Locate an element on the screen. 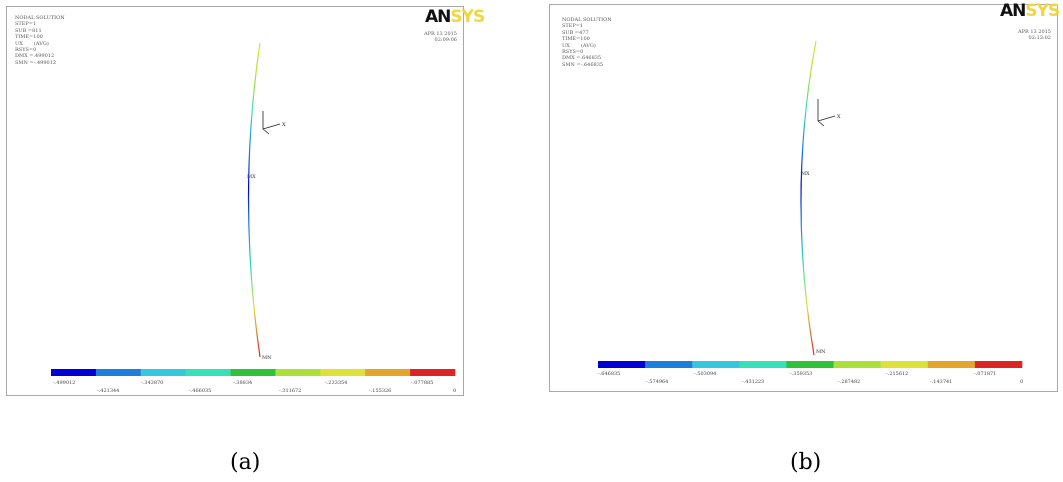 This screenshot has height=482, width=1063. info-line-2: SUB =811 is located at coordinates (28, 30).